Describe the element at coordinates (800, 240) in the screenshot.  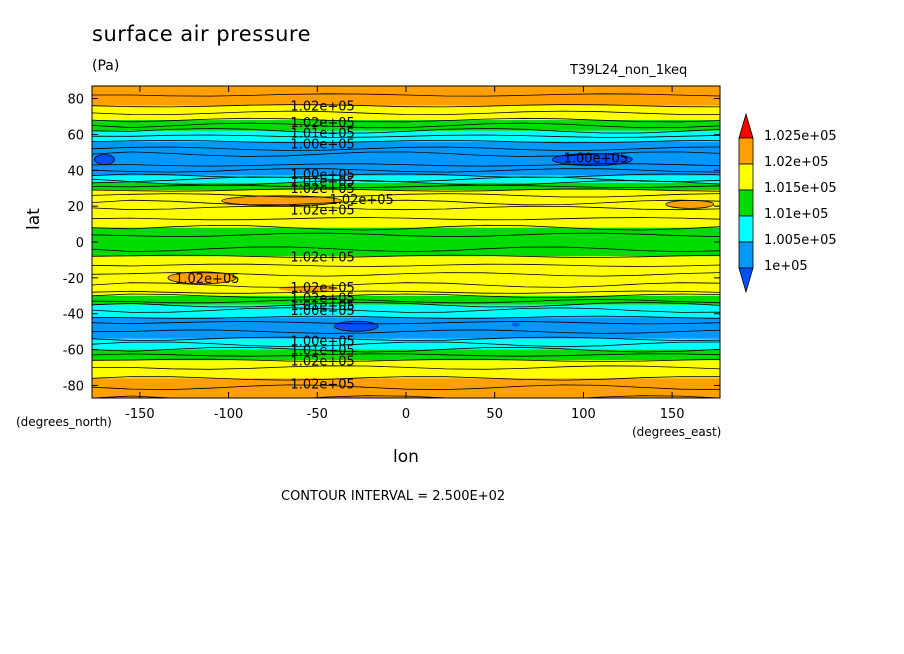
I see `colorbar-label: 1.005e+05` at that location.